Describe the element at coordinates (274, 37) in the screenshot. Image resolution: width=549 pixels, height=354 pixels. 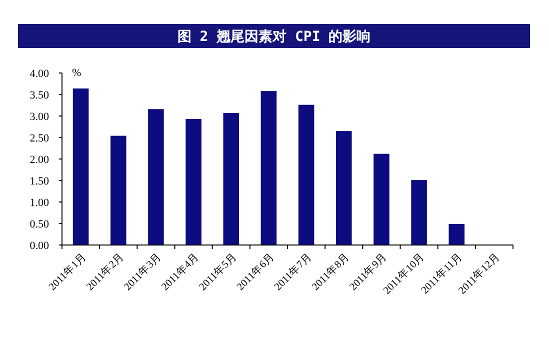
I see `chart-title: 图 2 翘尾因素对 CPI 的影响` at that location.